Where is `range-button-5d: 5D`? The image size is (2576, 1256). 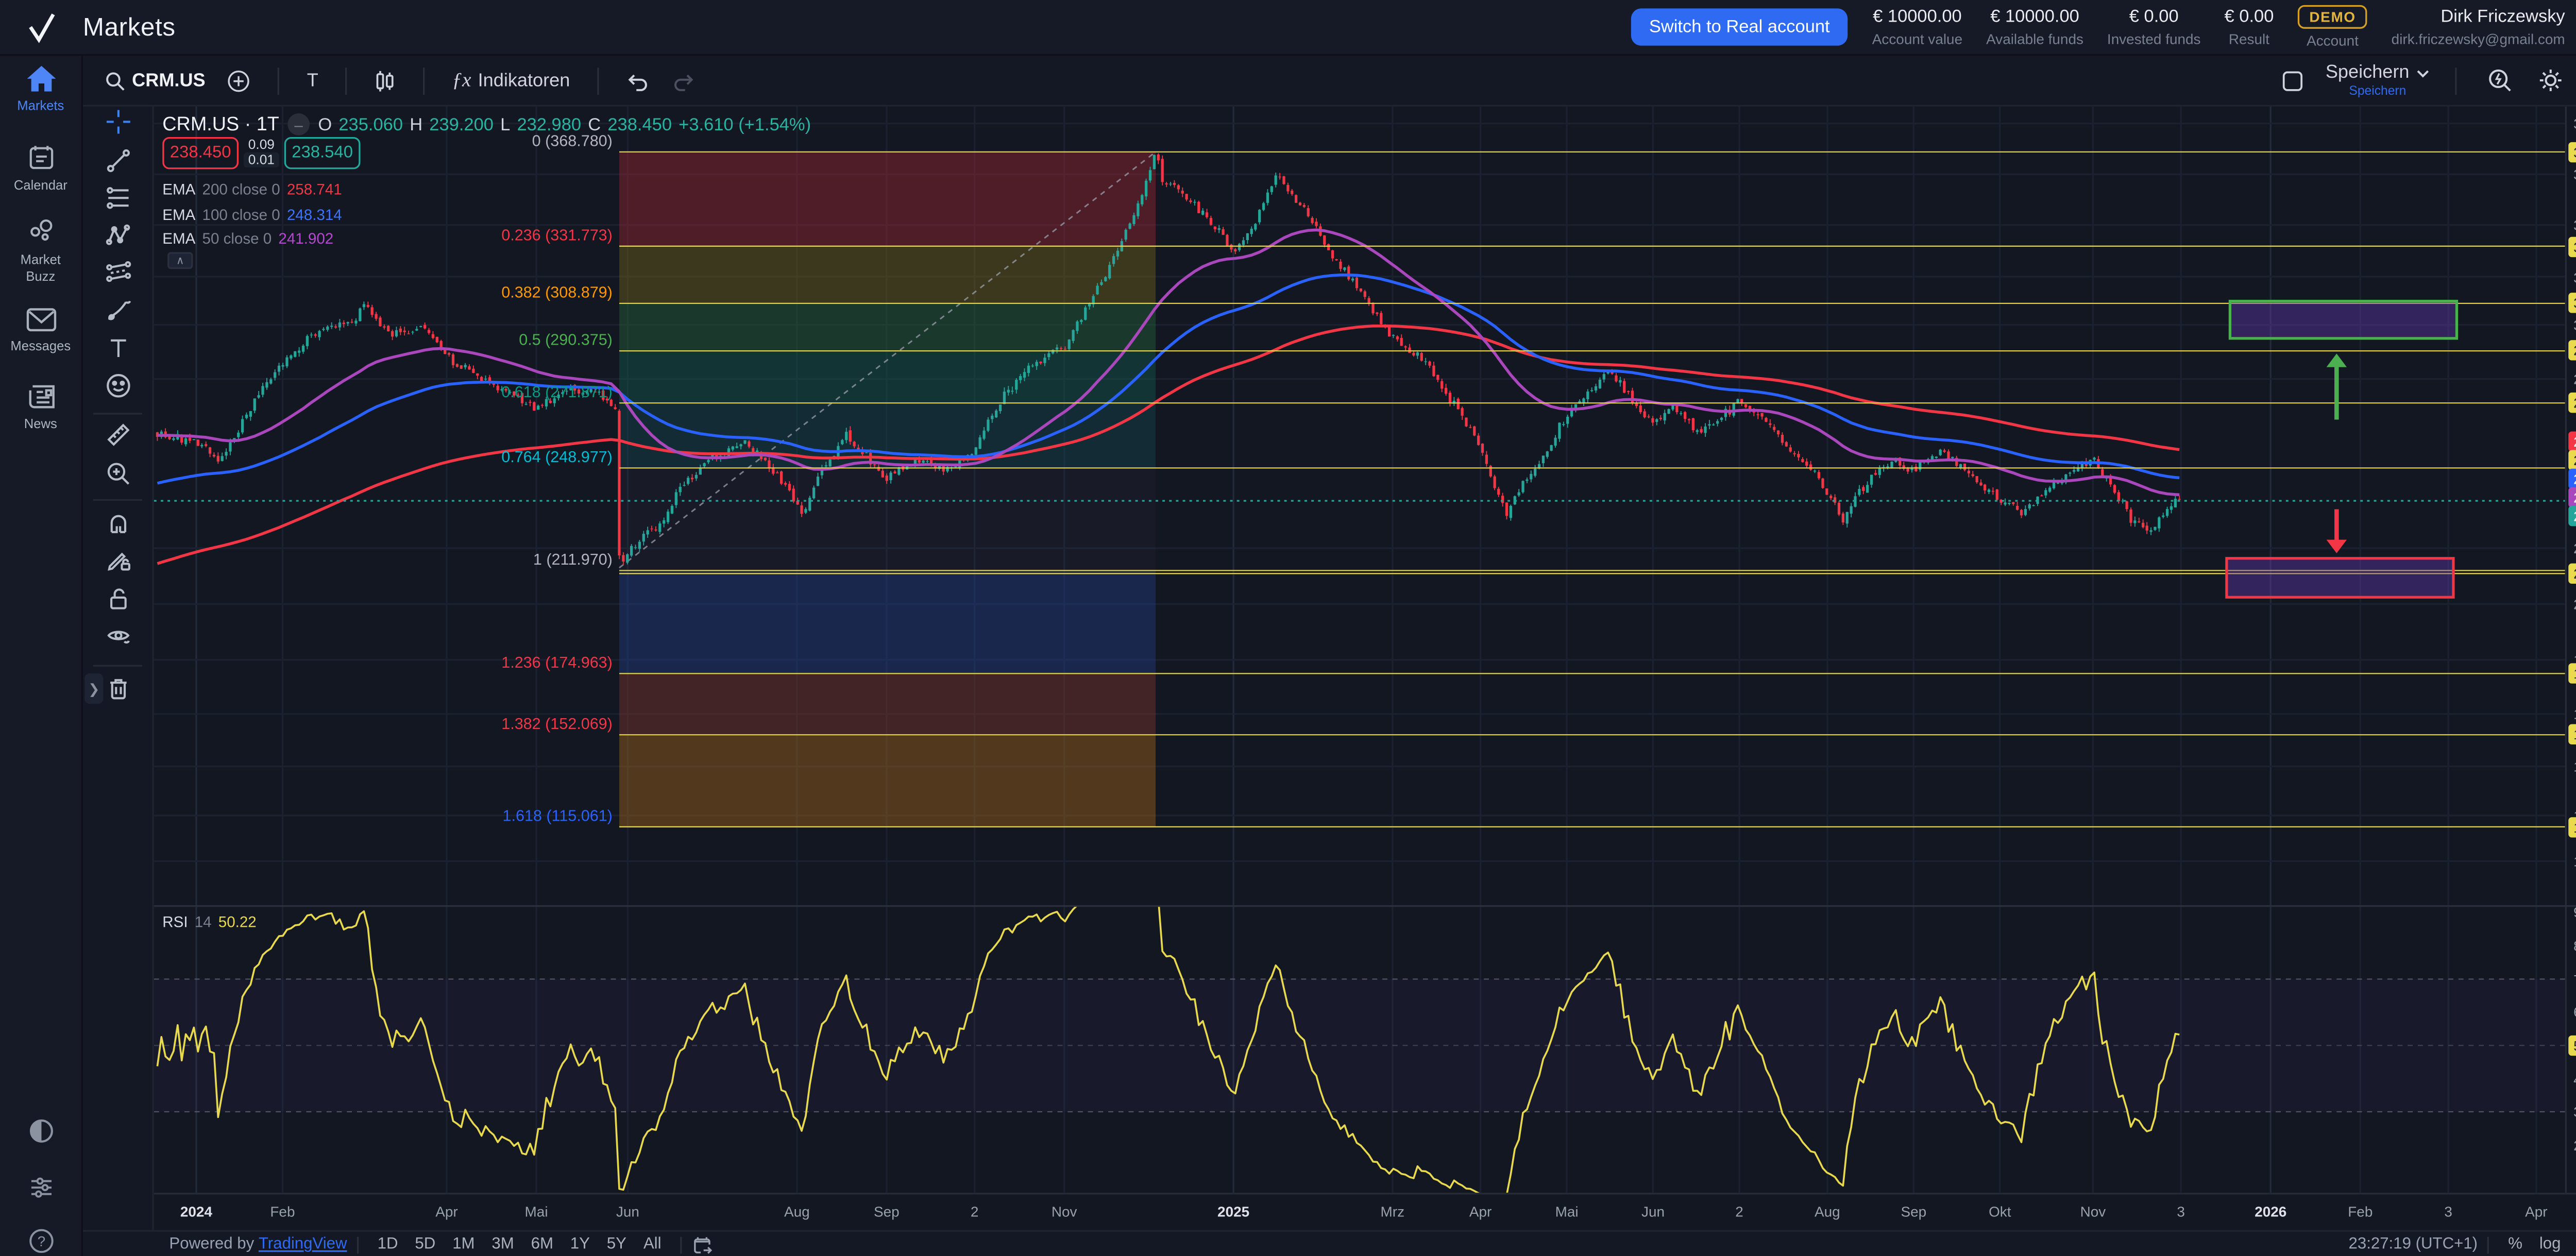 range-button-5d: 5D is located at coordinates (425, 1244).